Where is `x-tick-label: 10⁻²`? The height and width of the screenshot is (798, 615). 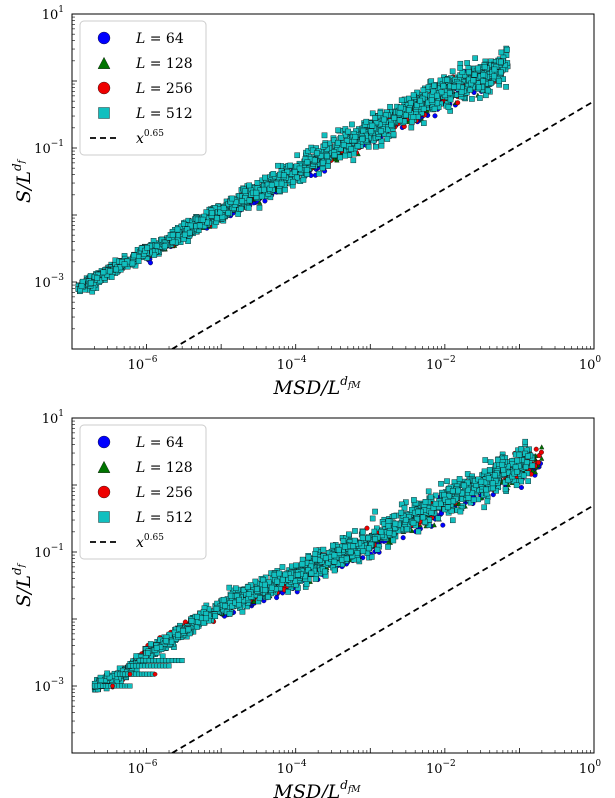 x-tick-label: 10⁻² is located at coordinates (441, 364).